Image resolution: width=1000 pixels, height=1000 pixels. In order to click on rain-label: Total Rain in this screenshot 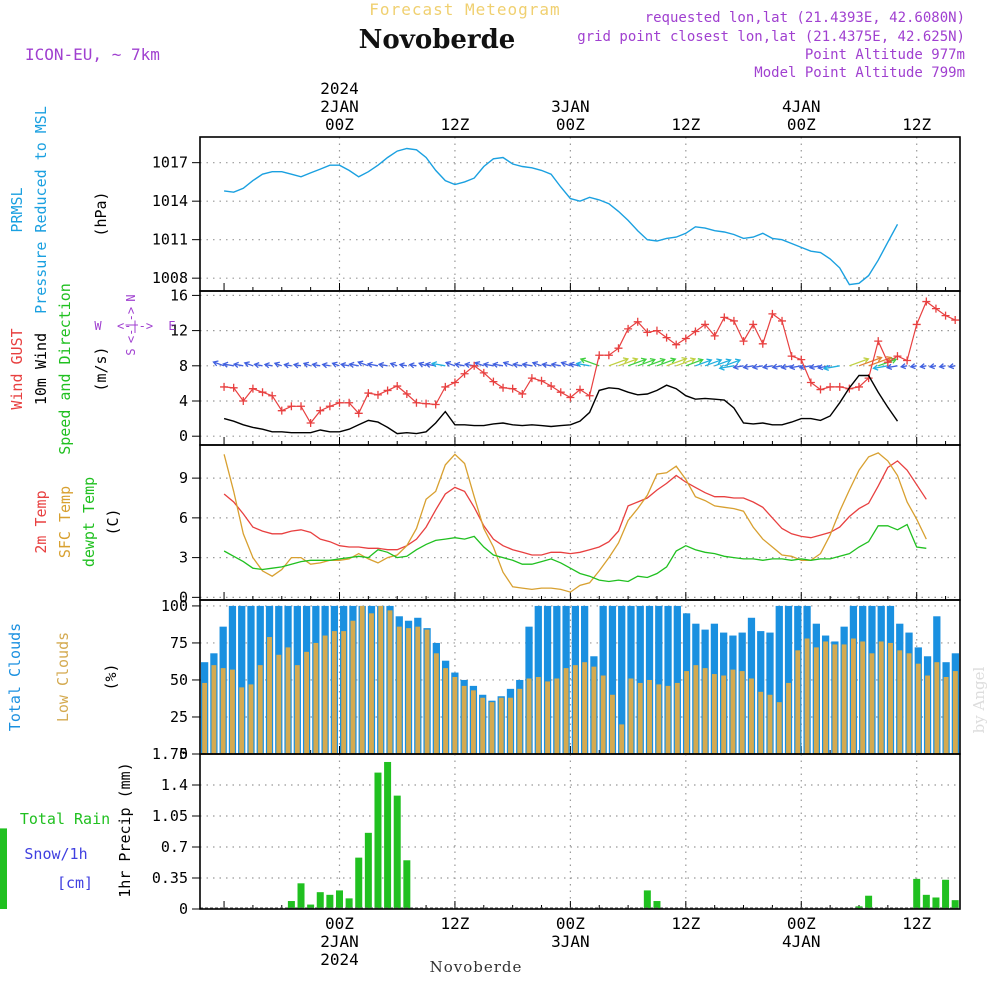, I will do `click(65, 819)`.